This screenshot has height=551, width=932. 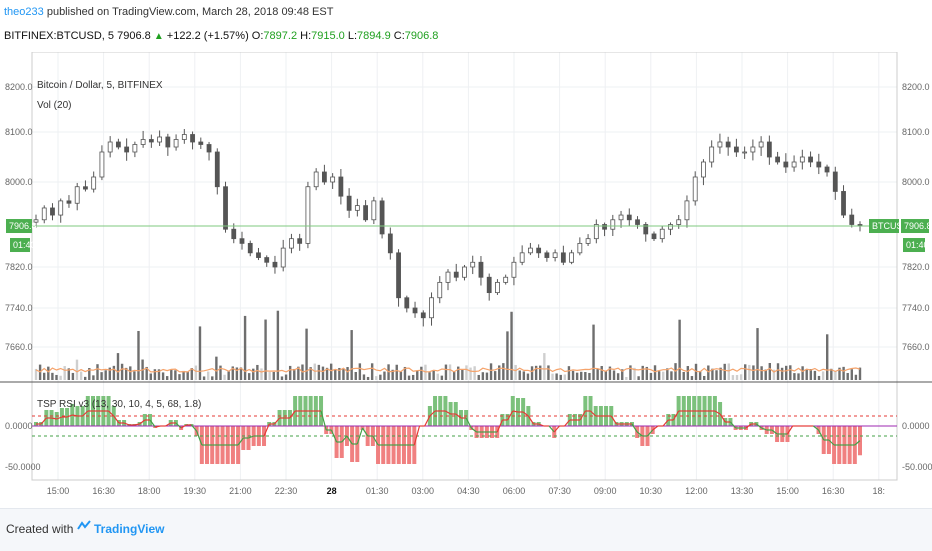 What do you see at coordinates (129, 529) in the screenshot?
I see `tradingview-link: TradingView` at bounding box center [129, 529].